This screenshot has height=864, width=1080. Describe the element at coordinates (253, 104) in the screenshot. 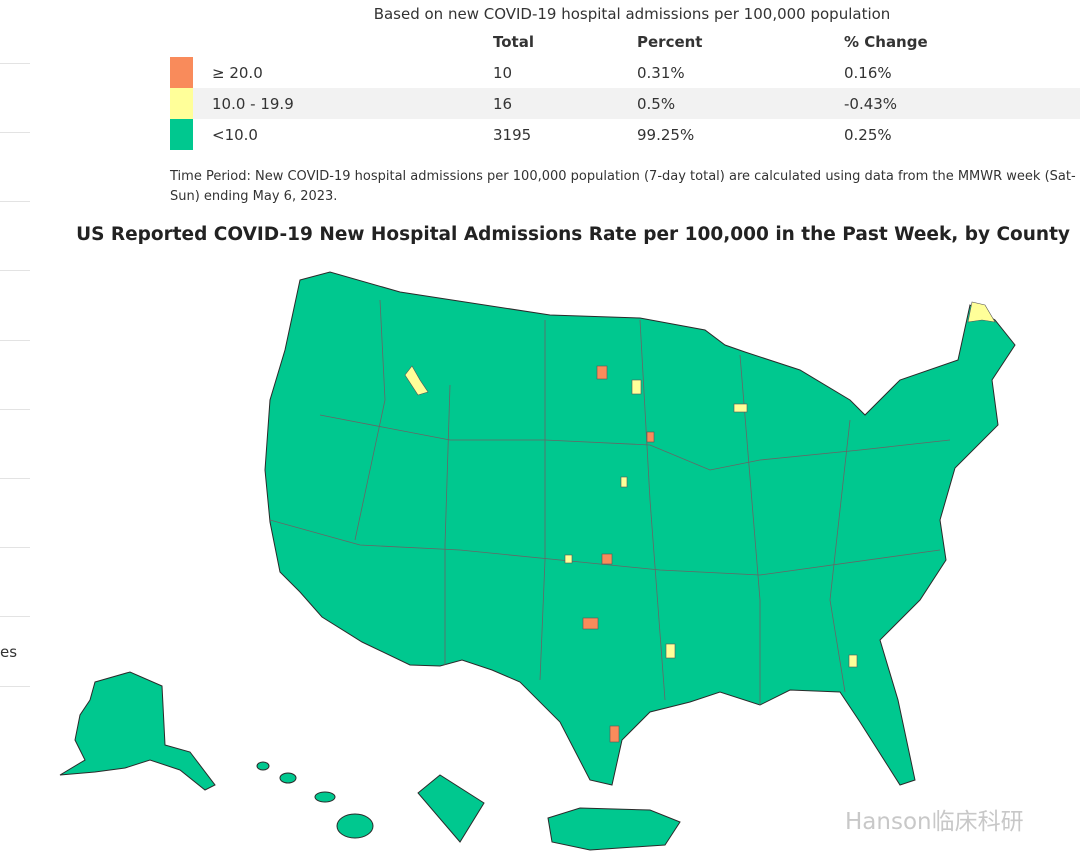

I see `cell-label: 10.0 - 19.9` at that location.